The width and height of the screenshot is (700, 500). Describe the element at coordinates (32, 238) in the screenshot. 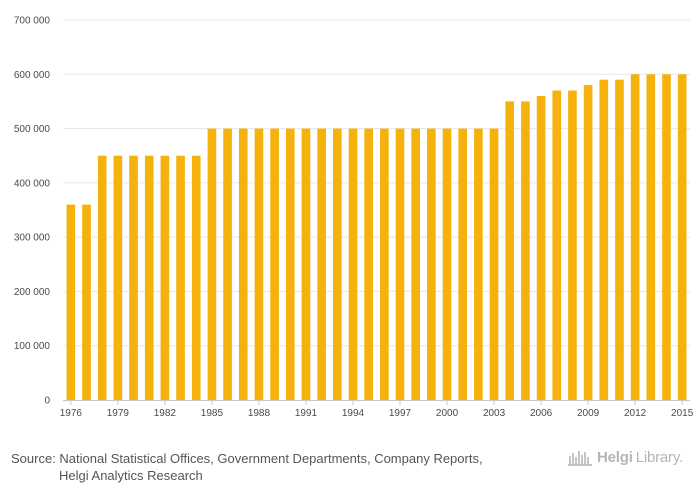

I see `y-tick-label: 300 000` at that location.